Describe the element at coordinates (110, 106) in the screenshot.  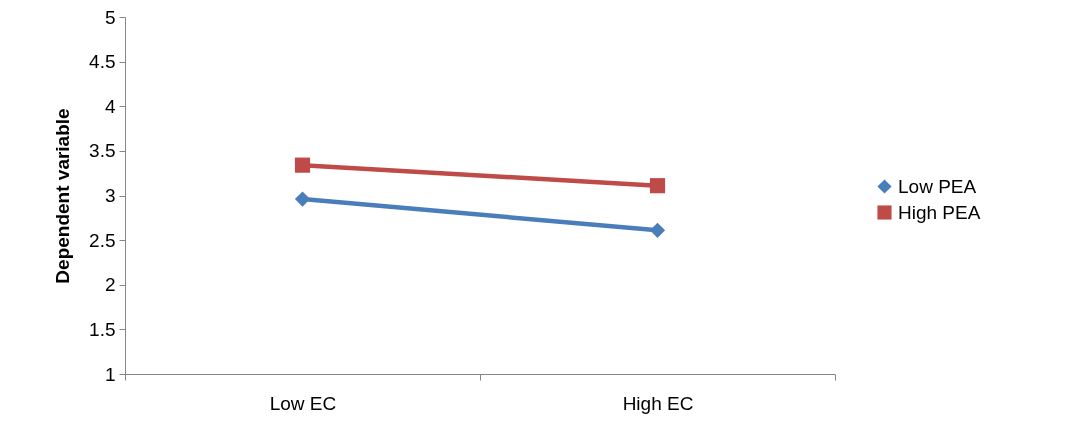
I see `y-tick-label: 4` at that location.